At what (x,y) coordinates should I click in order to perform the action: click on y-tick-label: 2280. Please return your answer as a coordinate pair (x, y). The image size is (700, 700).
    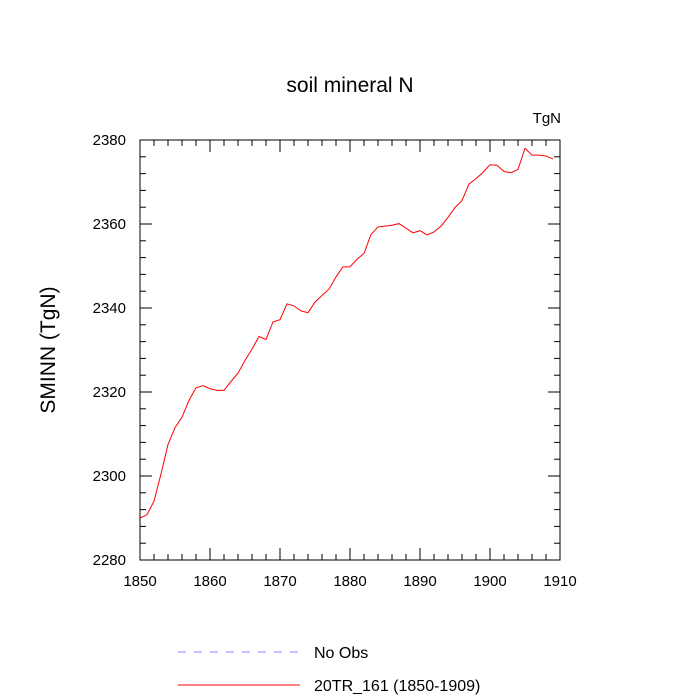
    Looking at the image, I should click on (109, 560).